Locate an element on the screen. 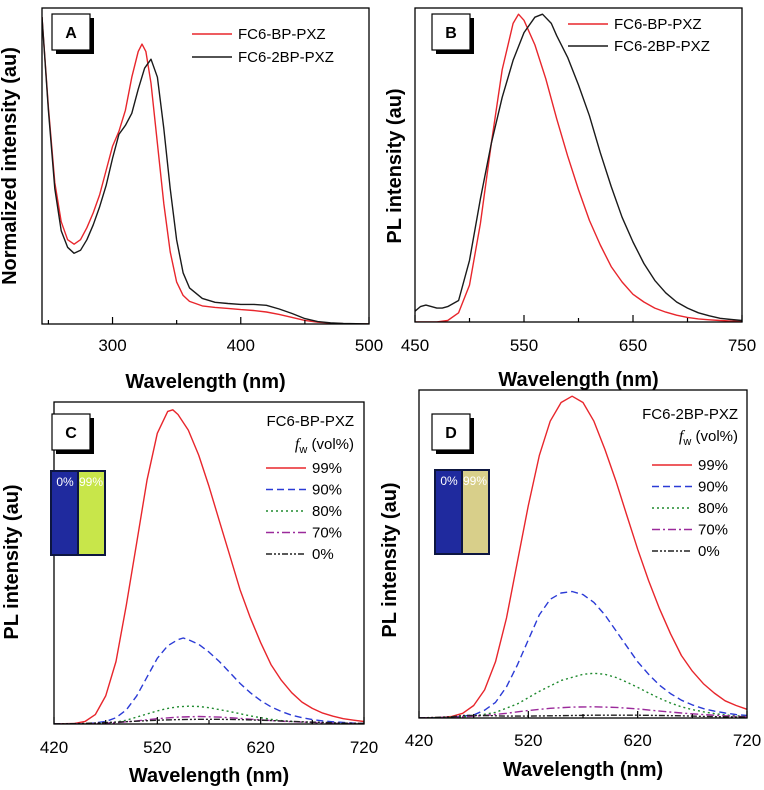 Image resolution: width=764 pixels, height=790 pixels. legend-subtitle-d: fw (vol%) is located at coordinates (708, 438).